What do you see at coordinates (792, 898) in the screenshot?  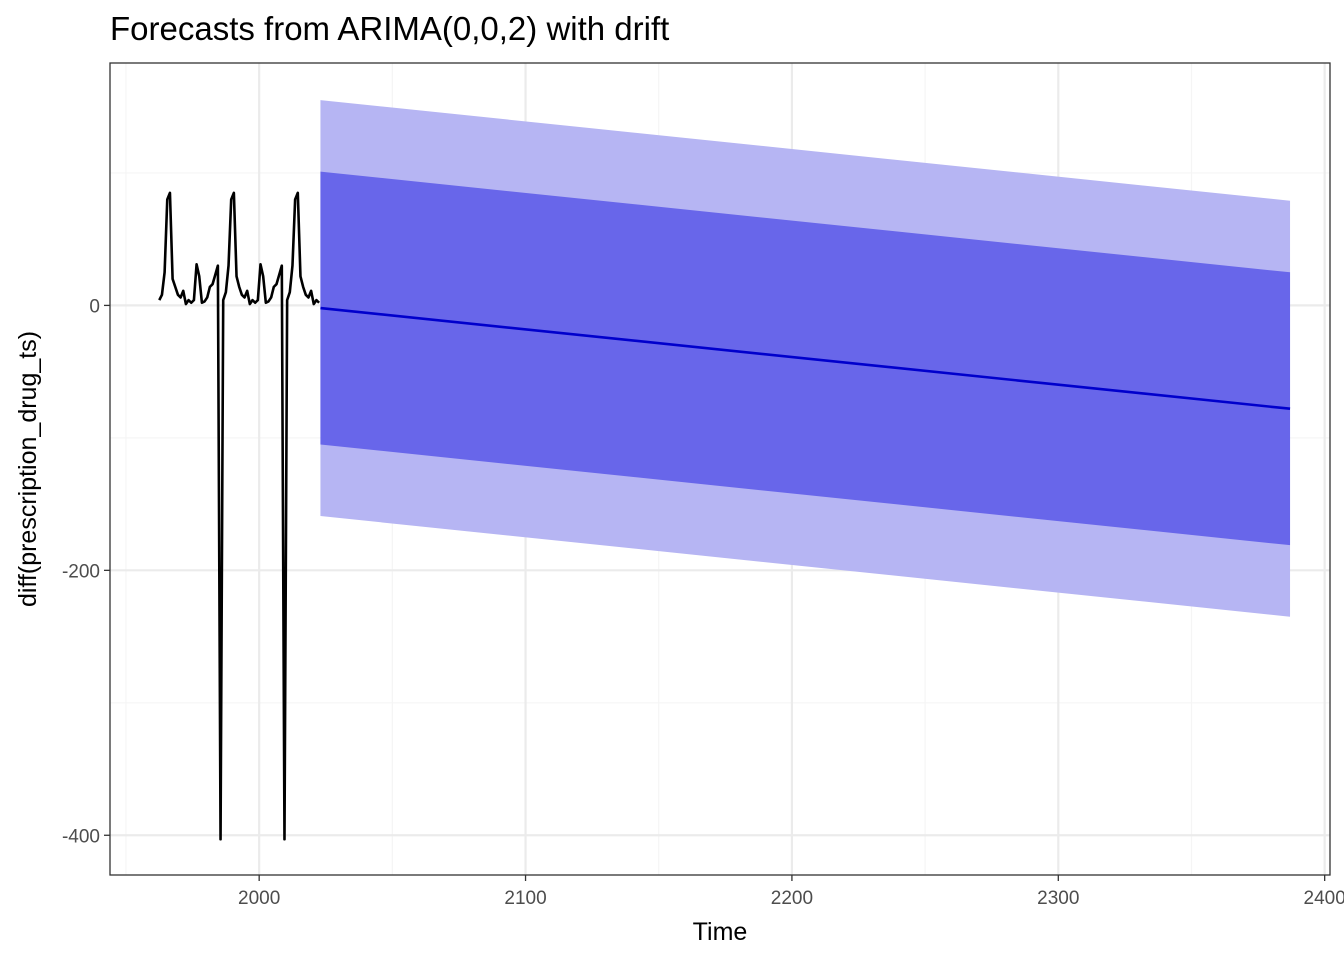 I see `x-tick-label: 2200` at bounding box center [792, 898].